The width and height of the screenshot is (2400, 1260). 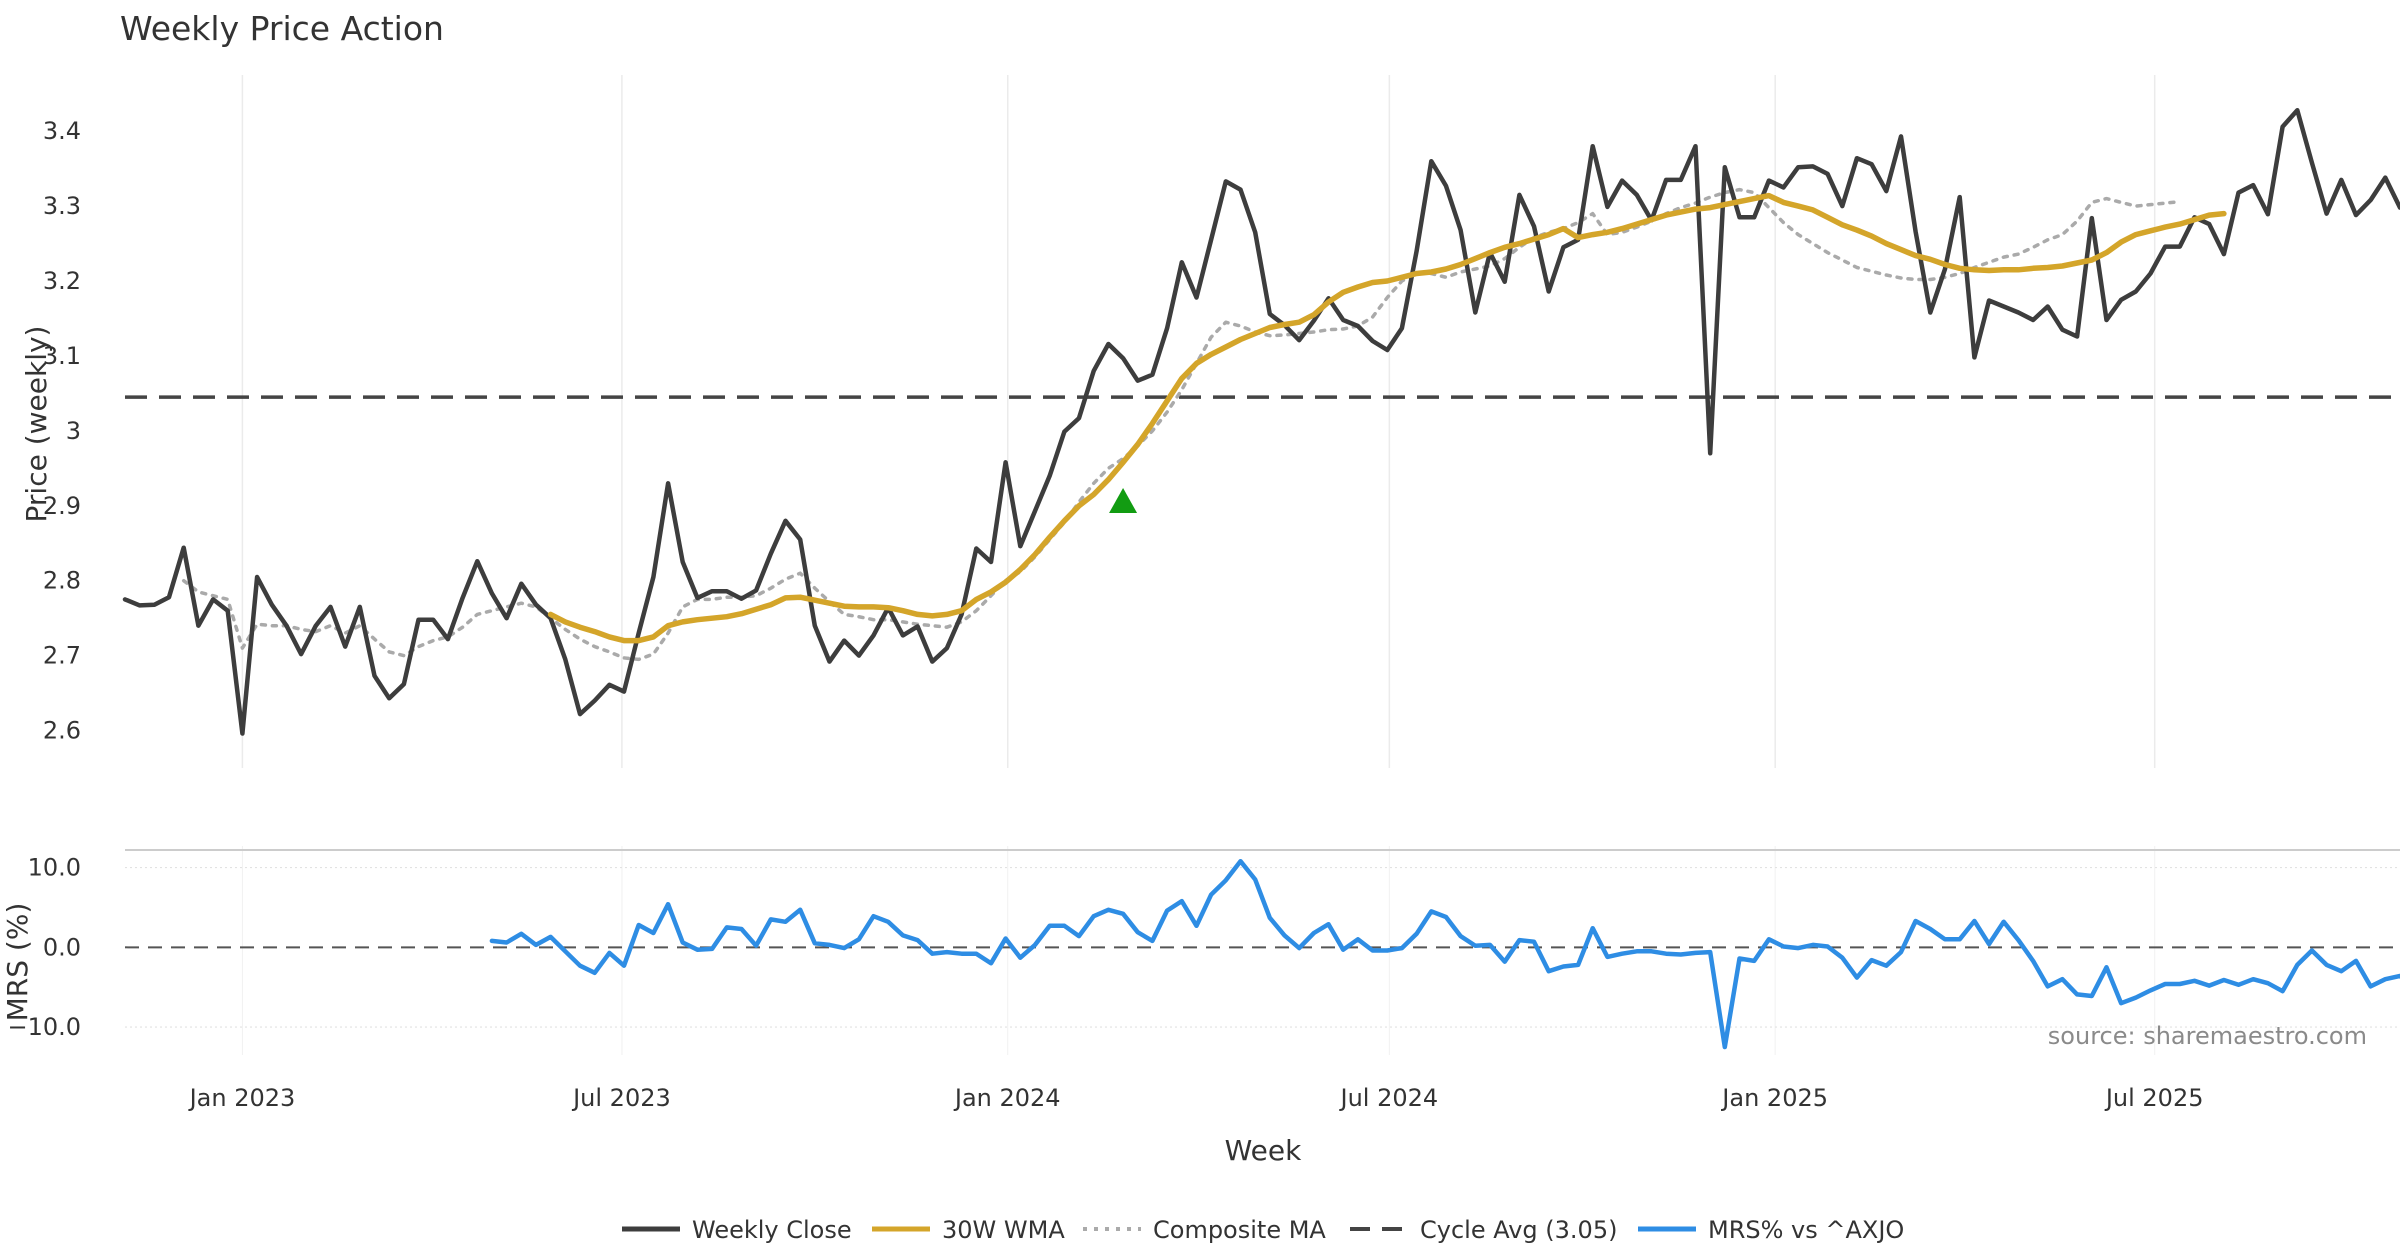 I want to click on mrs-line, so click(x=1444, y=954).